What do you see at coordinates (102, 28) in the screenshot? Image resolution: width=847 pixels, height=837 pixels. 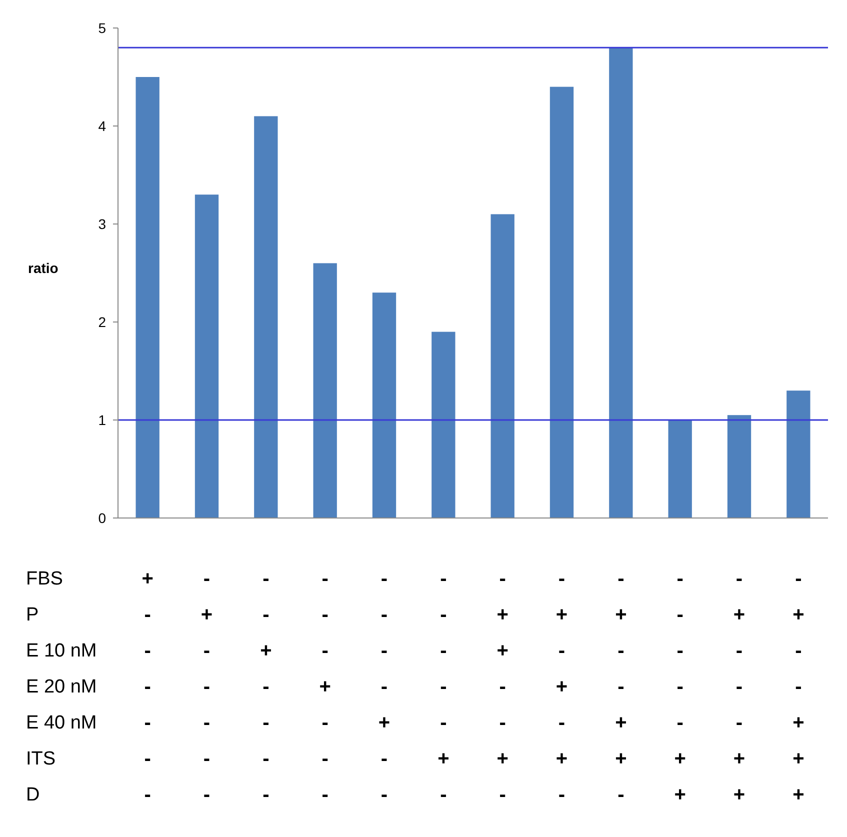 I see `y-tick-label: 5` at bounding box center [102, 28].